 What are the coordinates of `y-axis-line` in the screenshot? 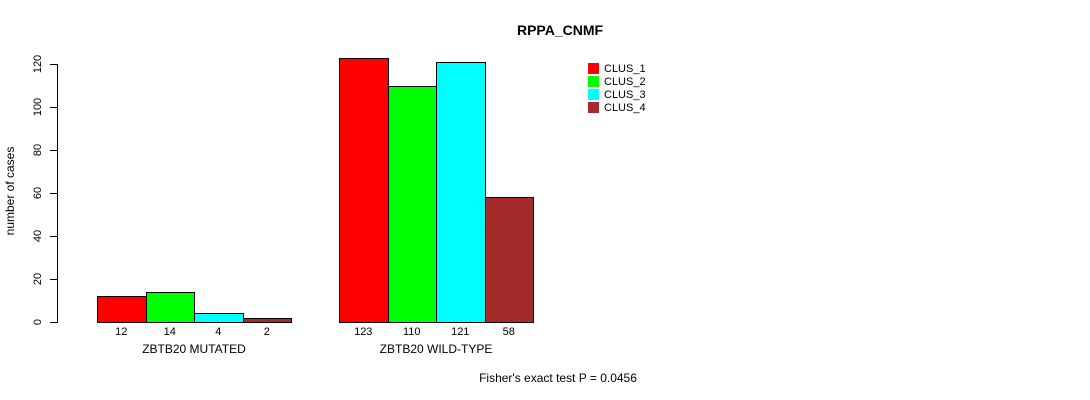 It's located at (57, 193).